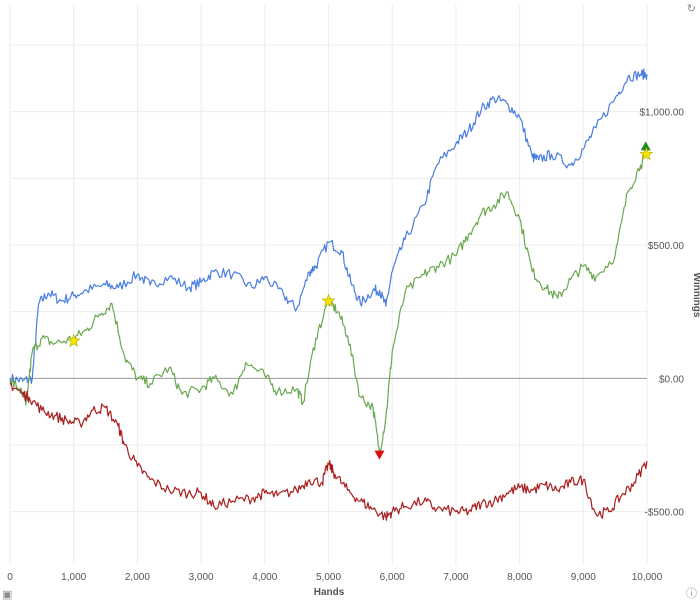 The image size is (700, 601). What do you see at coordinates (455, 577) in the screenshot?
I see `x-tick-label: 7,000` at bounding box center [455, 577].